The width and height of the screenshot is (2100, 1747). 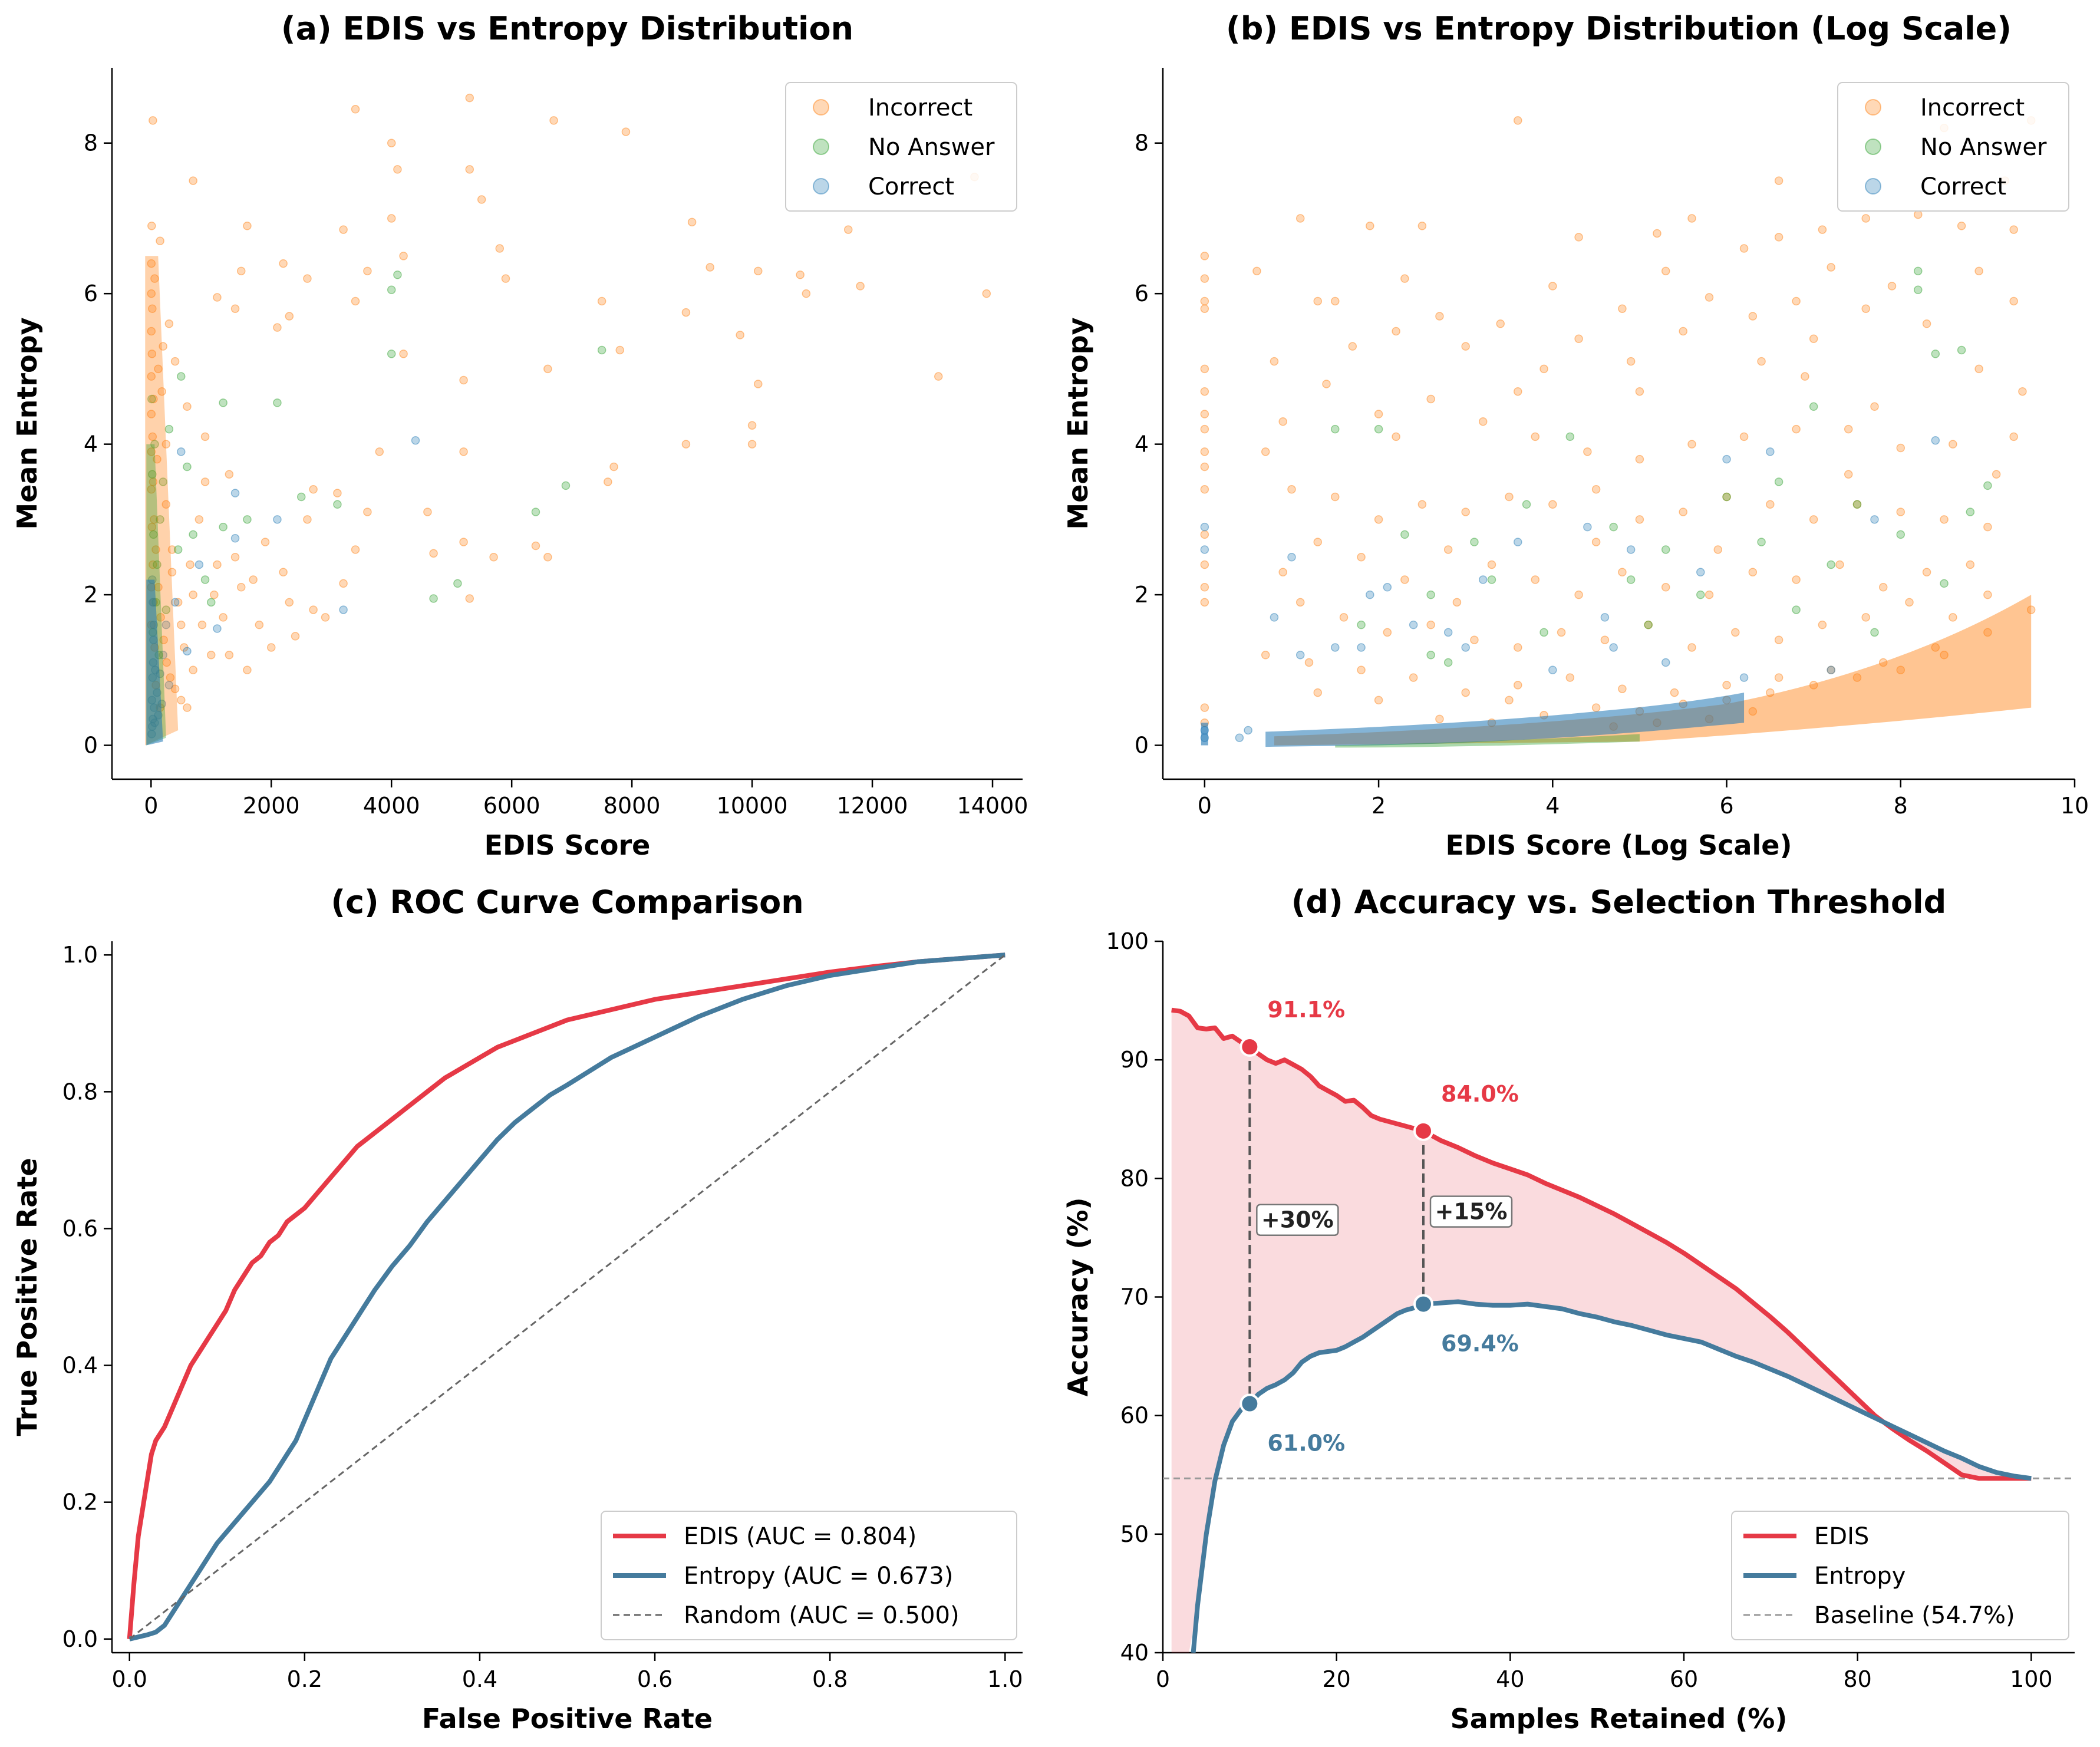 What do you see at coordinates (1619, 845) in the screenshot?
I see `x-axis-label: EDIS Score (Log Scale)` at bounding box center [1619, 845].